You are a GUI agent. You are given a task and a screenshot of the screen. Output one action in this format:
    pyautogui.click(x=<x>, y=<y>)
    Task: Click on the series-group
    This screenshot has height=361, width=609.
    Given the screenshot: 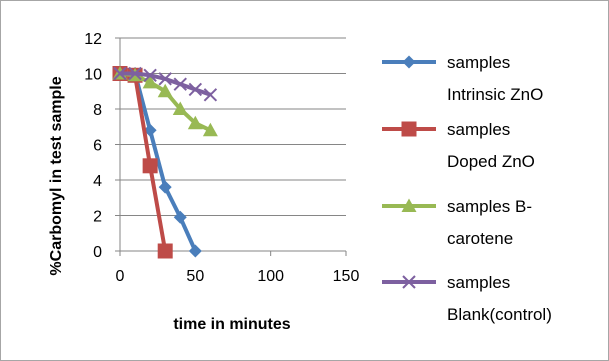 What is the action you would take?
    pyautogui.click(x=165, y=162)
    